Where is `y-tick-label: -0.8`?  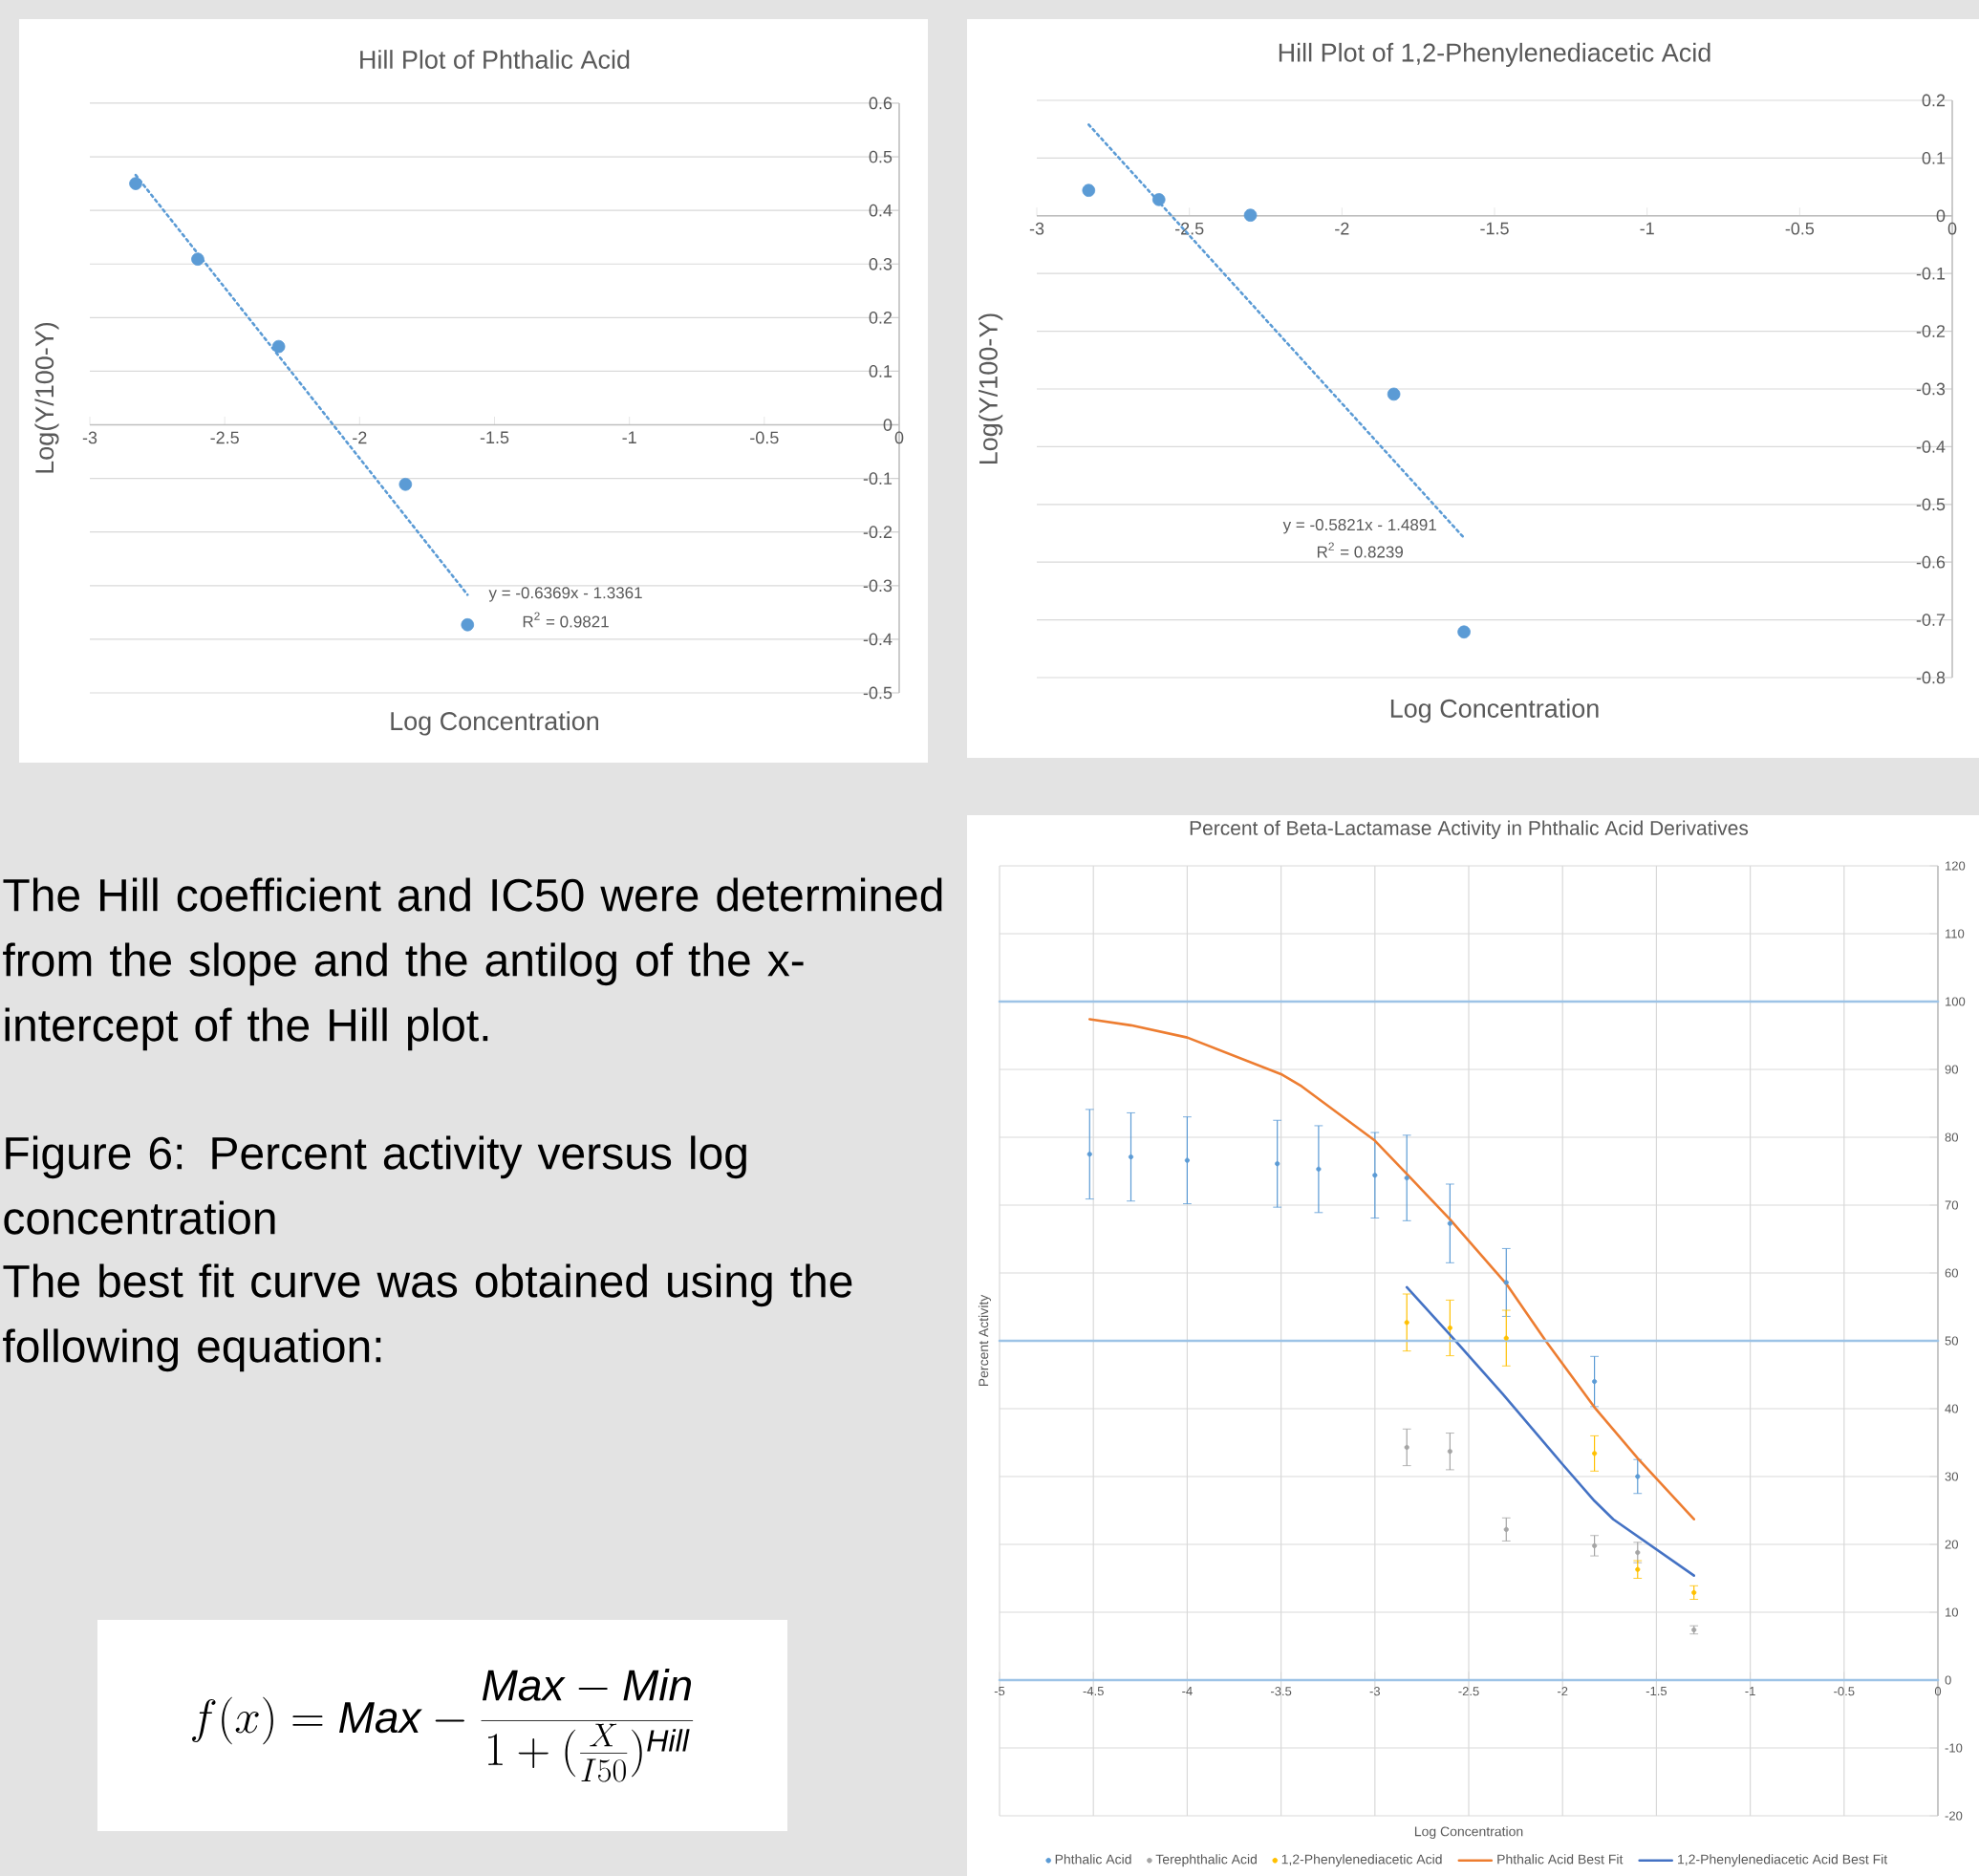
y-tick-label: -0.8 is located at coordinates (1931, 678).